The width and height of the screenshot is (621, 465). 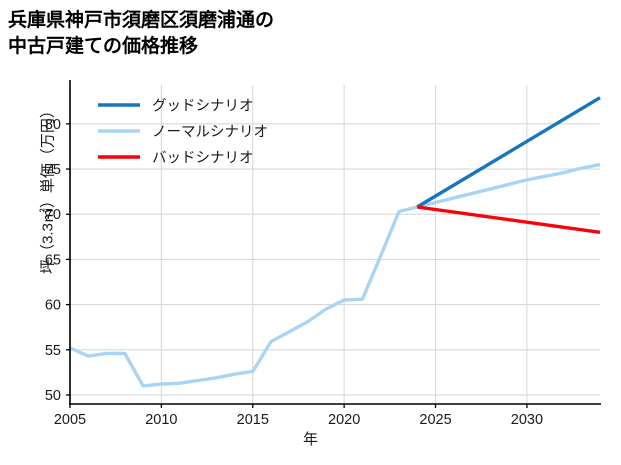 I want to click on series-line-good, so click(x=508, y=152).